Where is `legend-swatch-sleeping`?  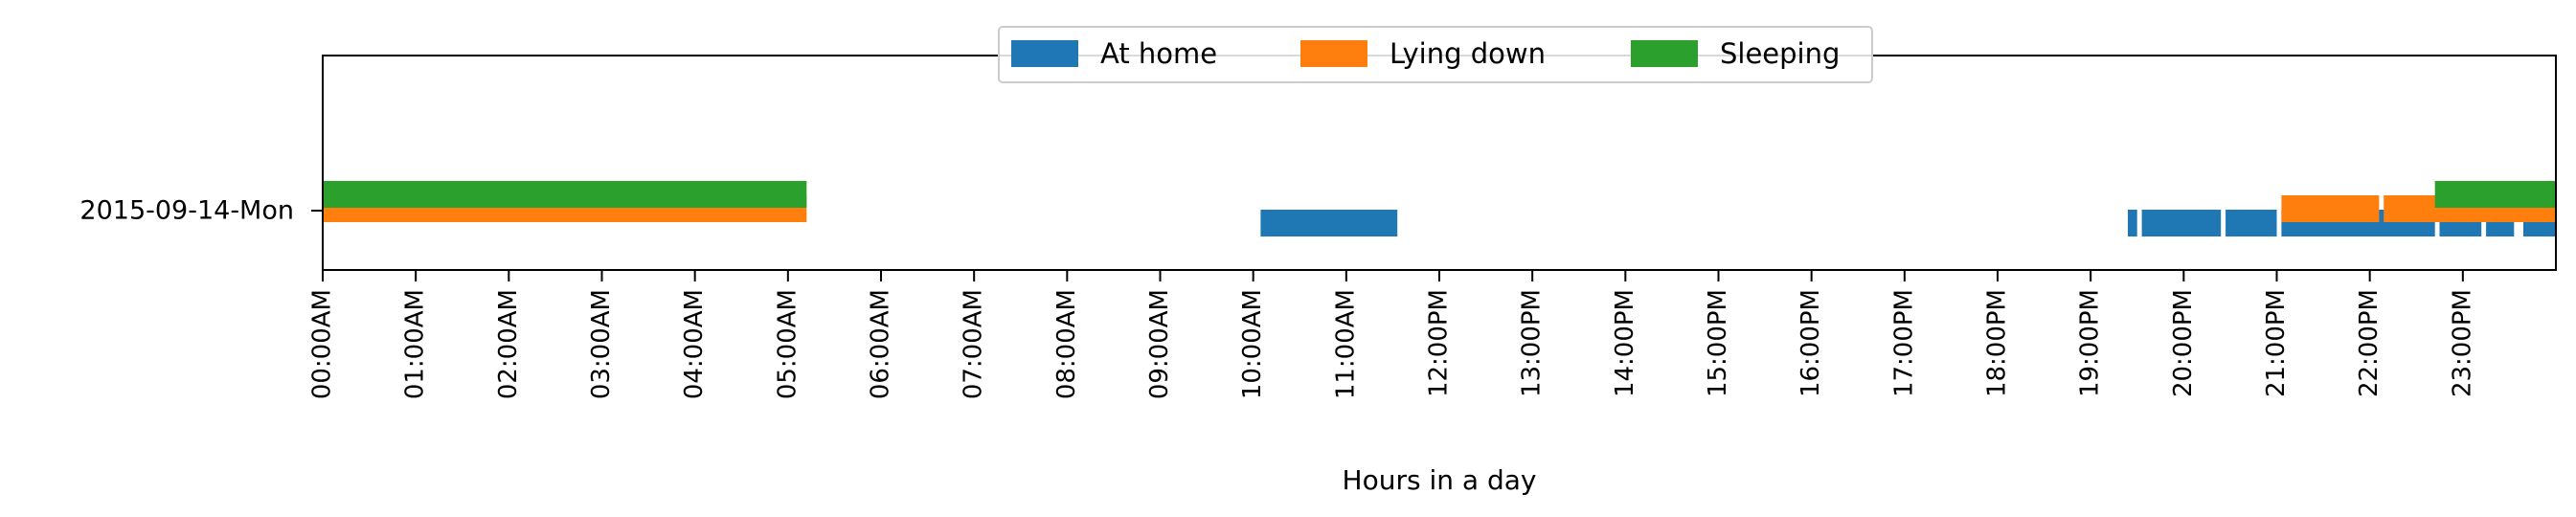
legend-swatch-sleeping is located at coordinates (1664, 53).